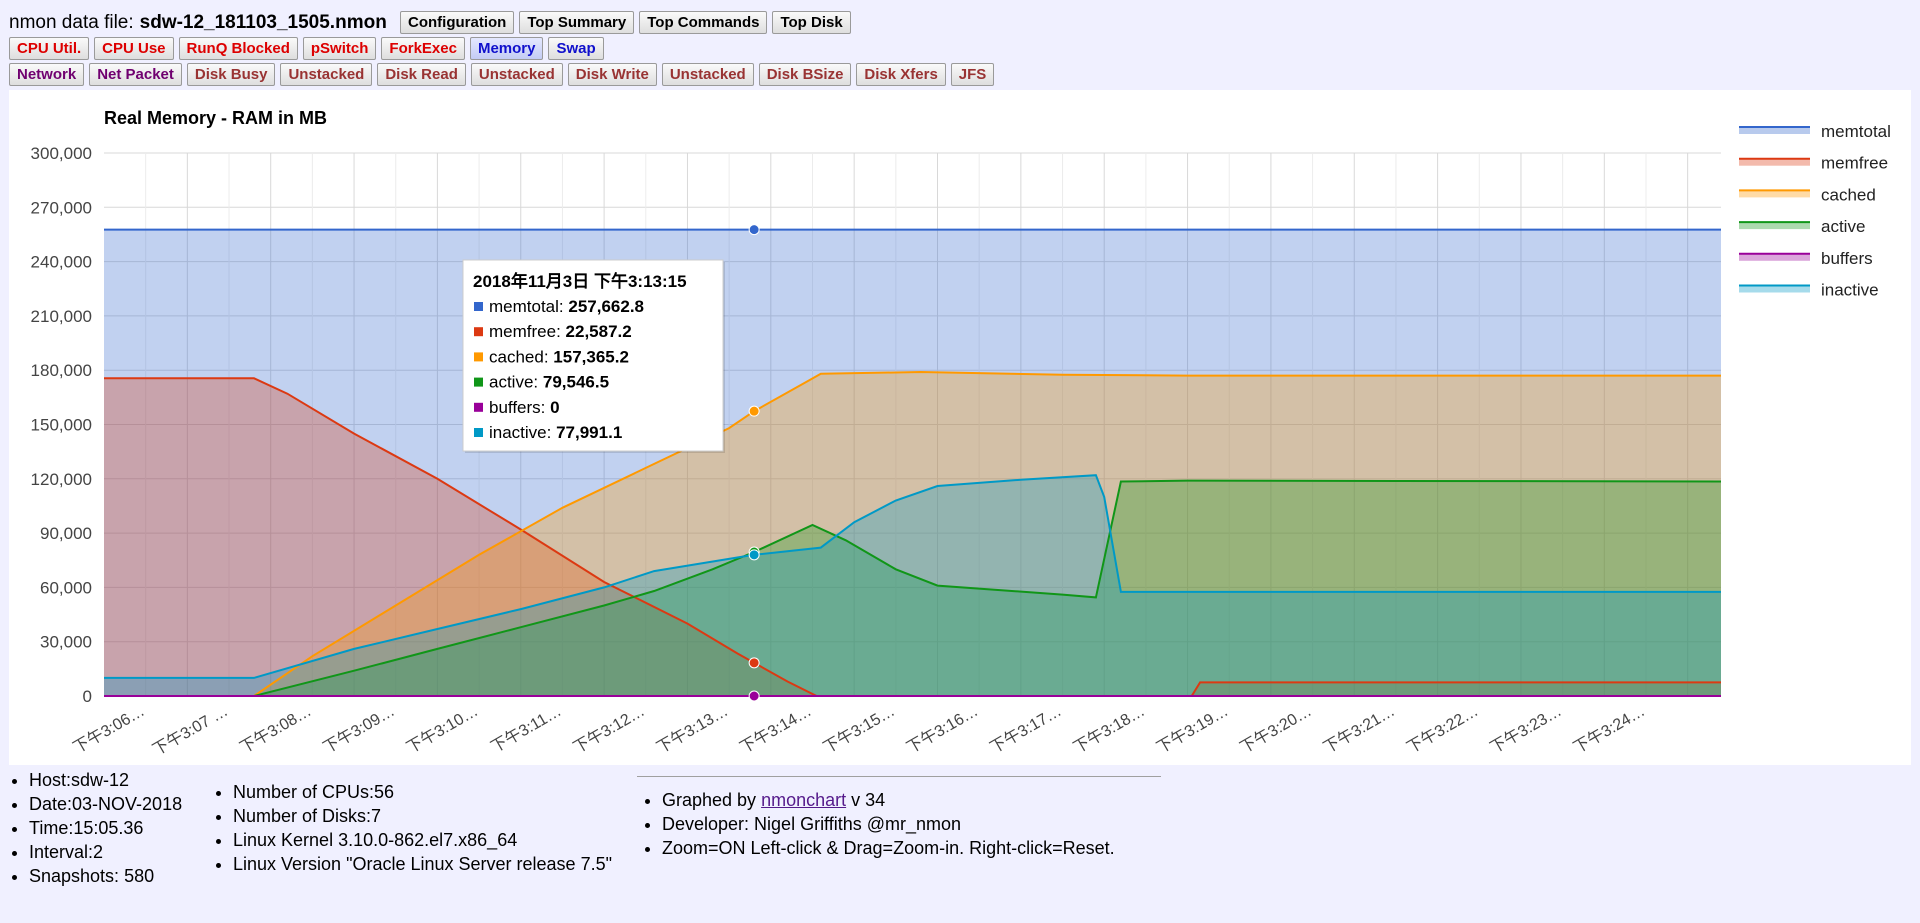 The width and height of the screenshot is (1920, 923). I want to click on tooltip-memfree-row: memfree: 22,587.2, so click(560, 331).